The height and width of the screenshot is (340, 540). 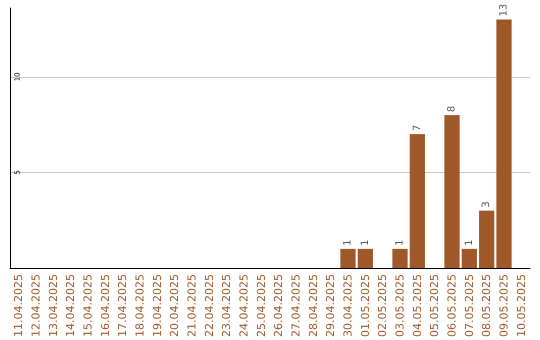 What do you see at coordinates (521, 306) in the screenshot?
I see `x-tick-label: 10.05.2025` at bounding box center [521, 306].